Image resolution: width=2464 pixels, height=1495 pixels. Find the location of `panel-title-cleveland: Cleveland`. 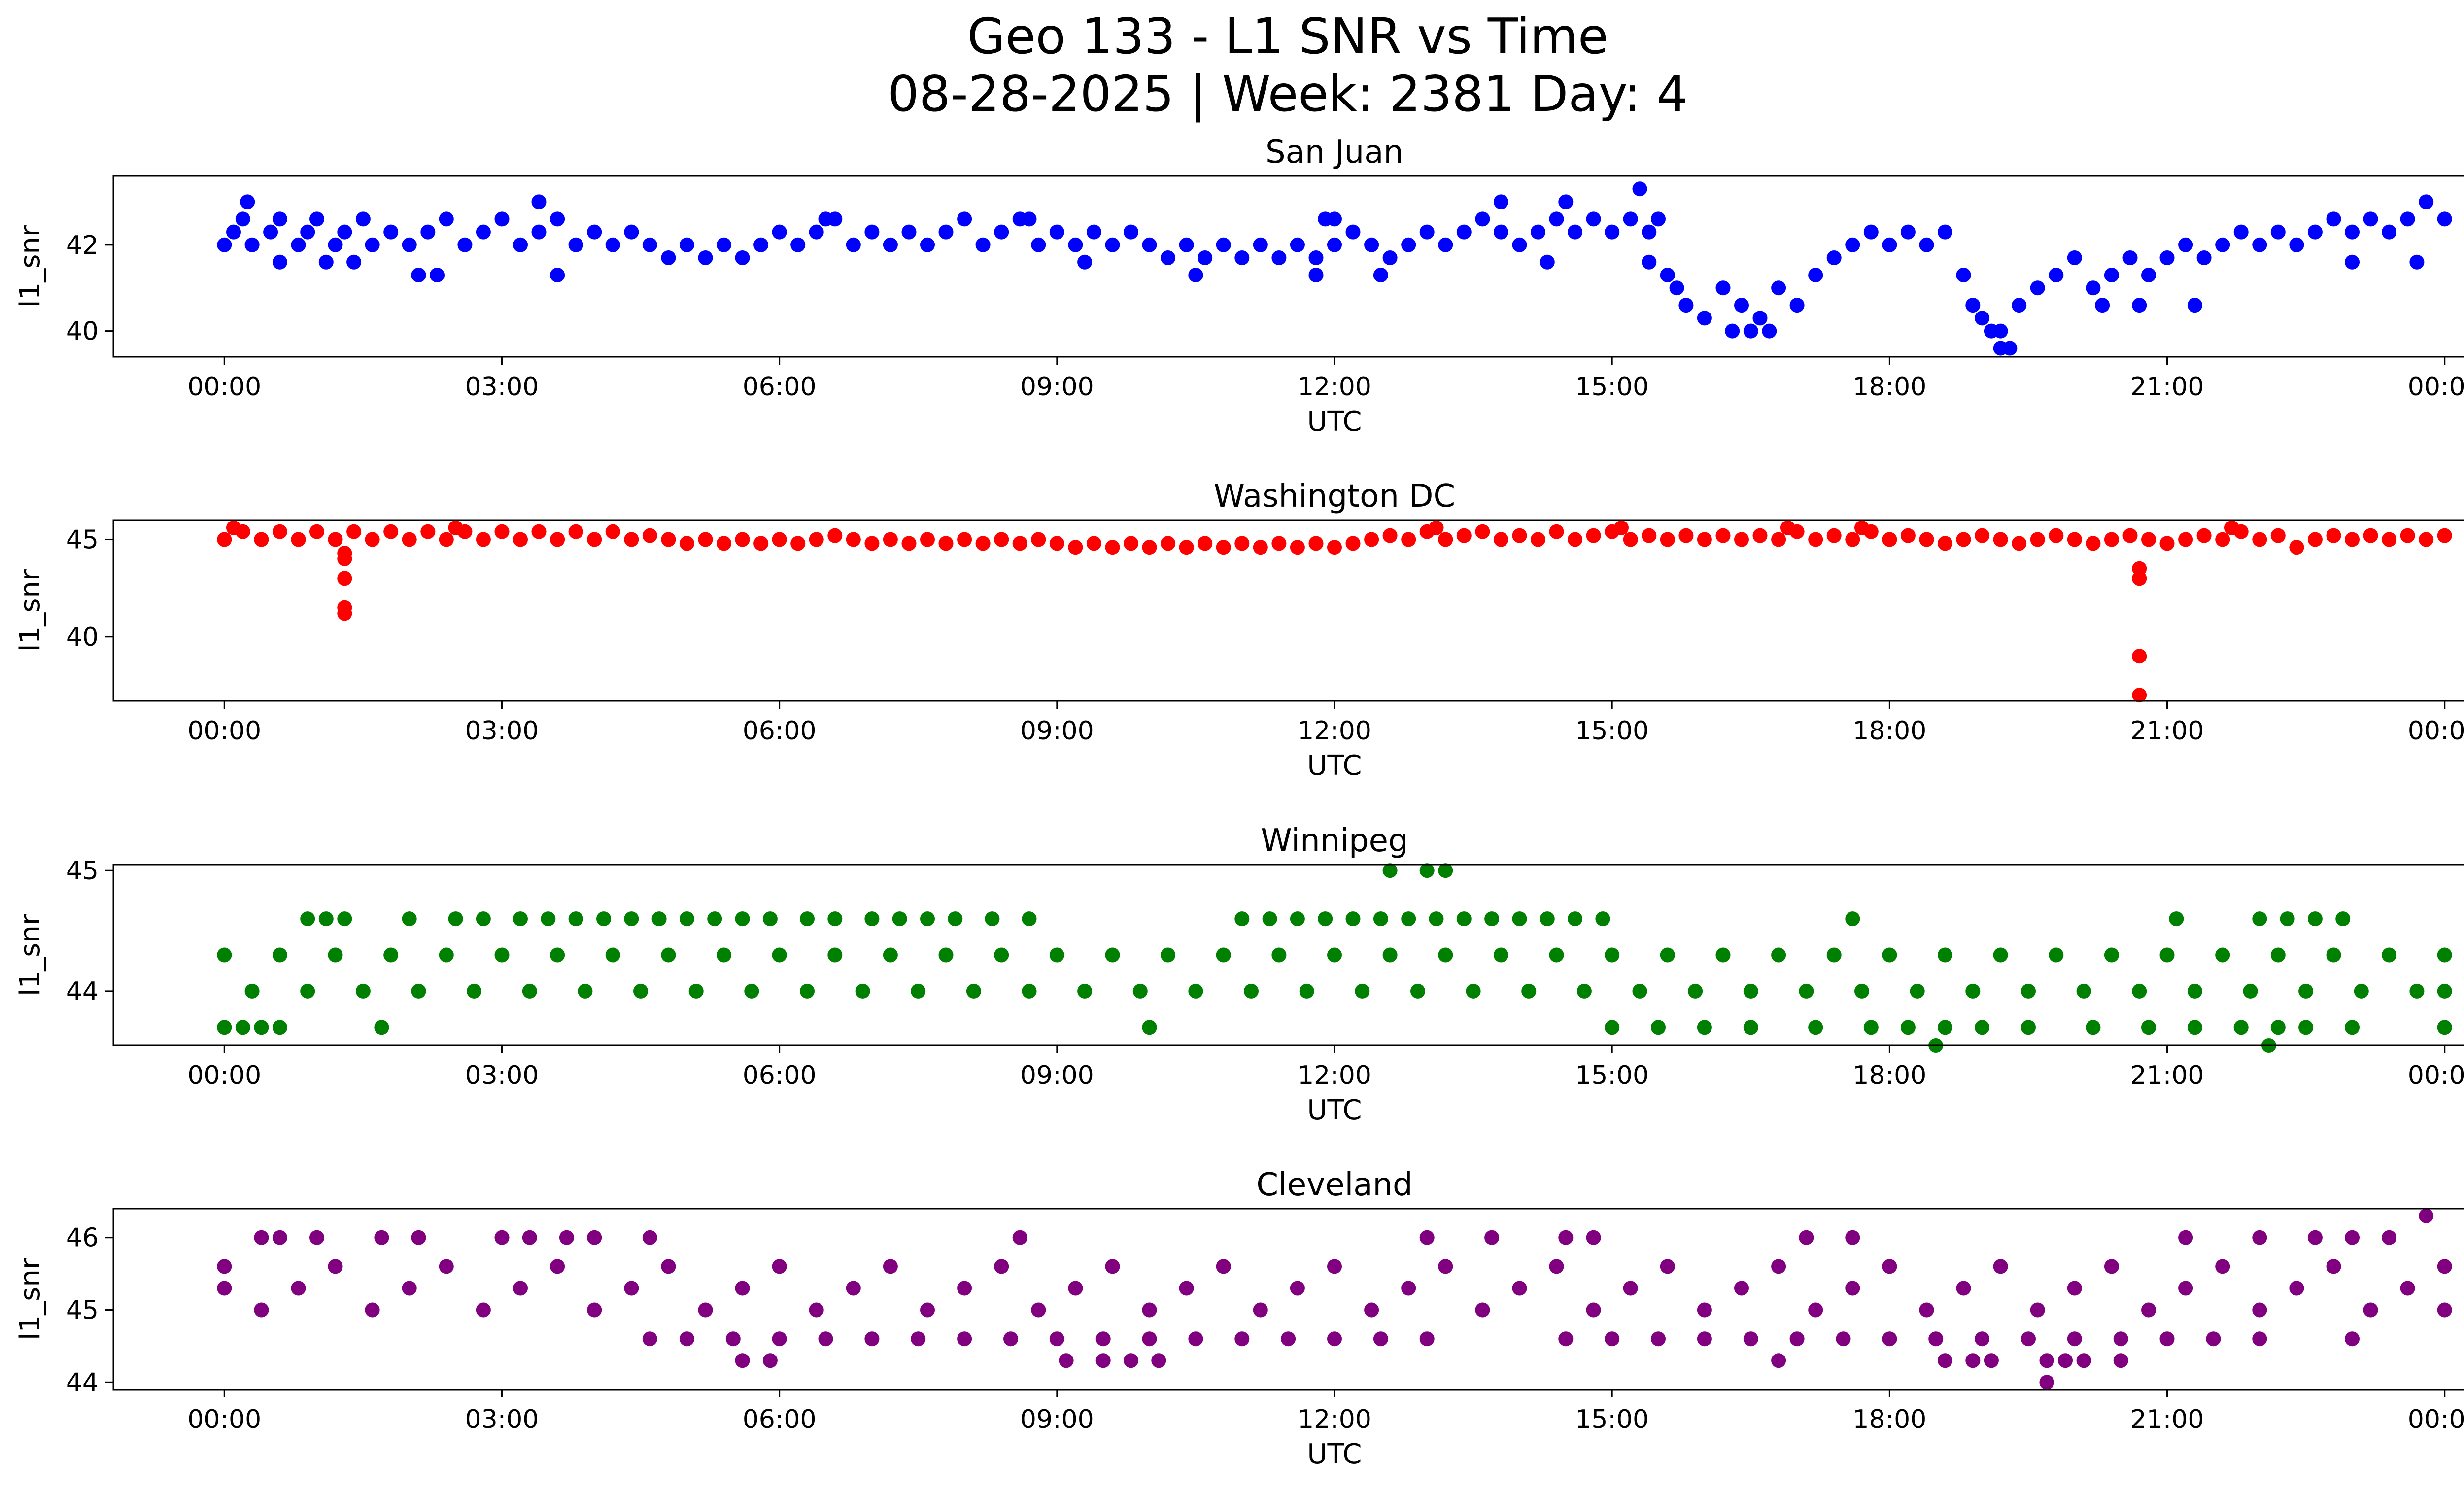

panel-title-cleveland: Cleveland is located at coordinates (1334, 1185).